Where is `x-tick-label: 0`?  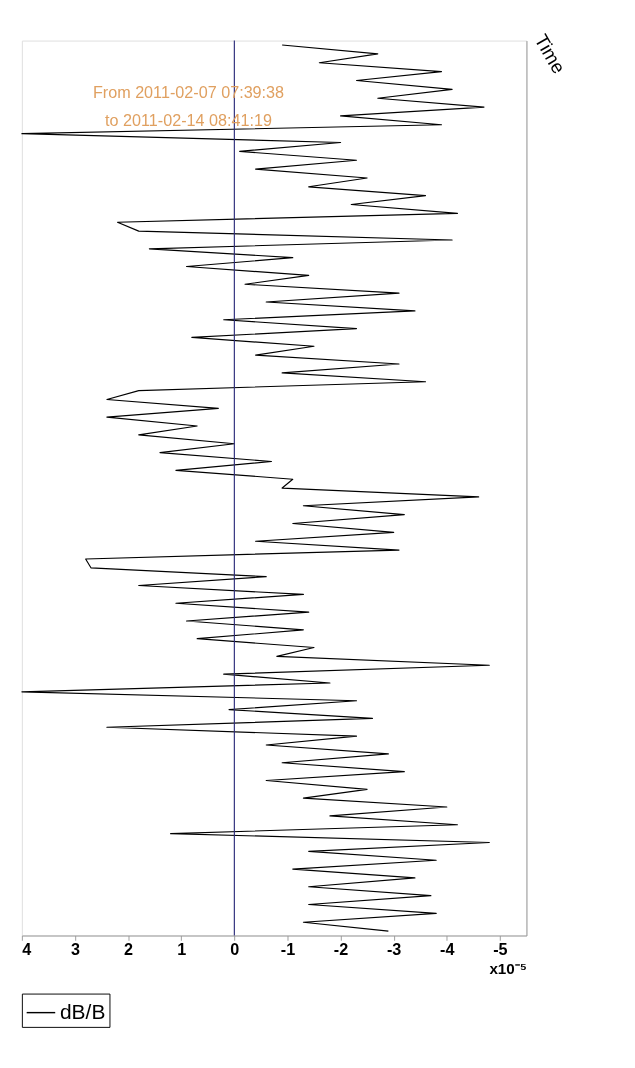
x-tick-label: 0 is located at coordinates (235, 949).